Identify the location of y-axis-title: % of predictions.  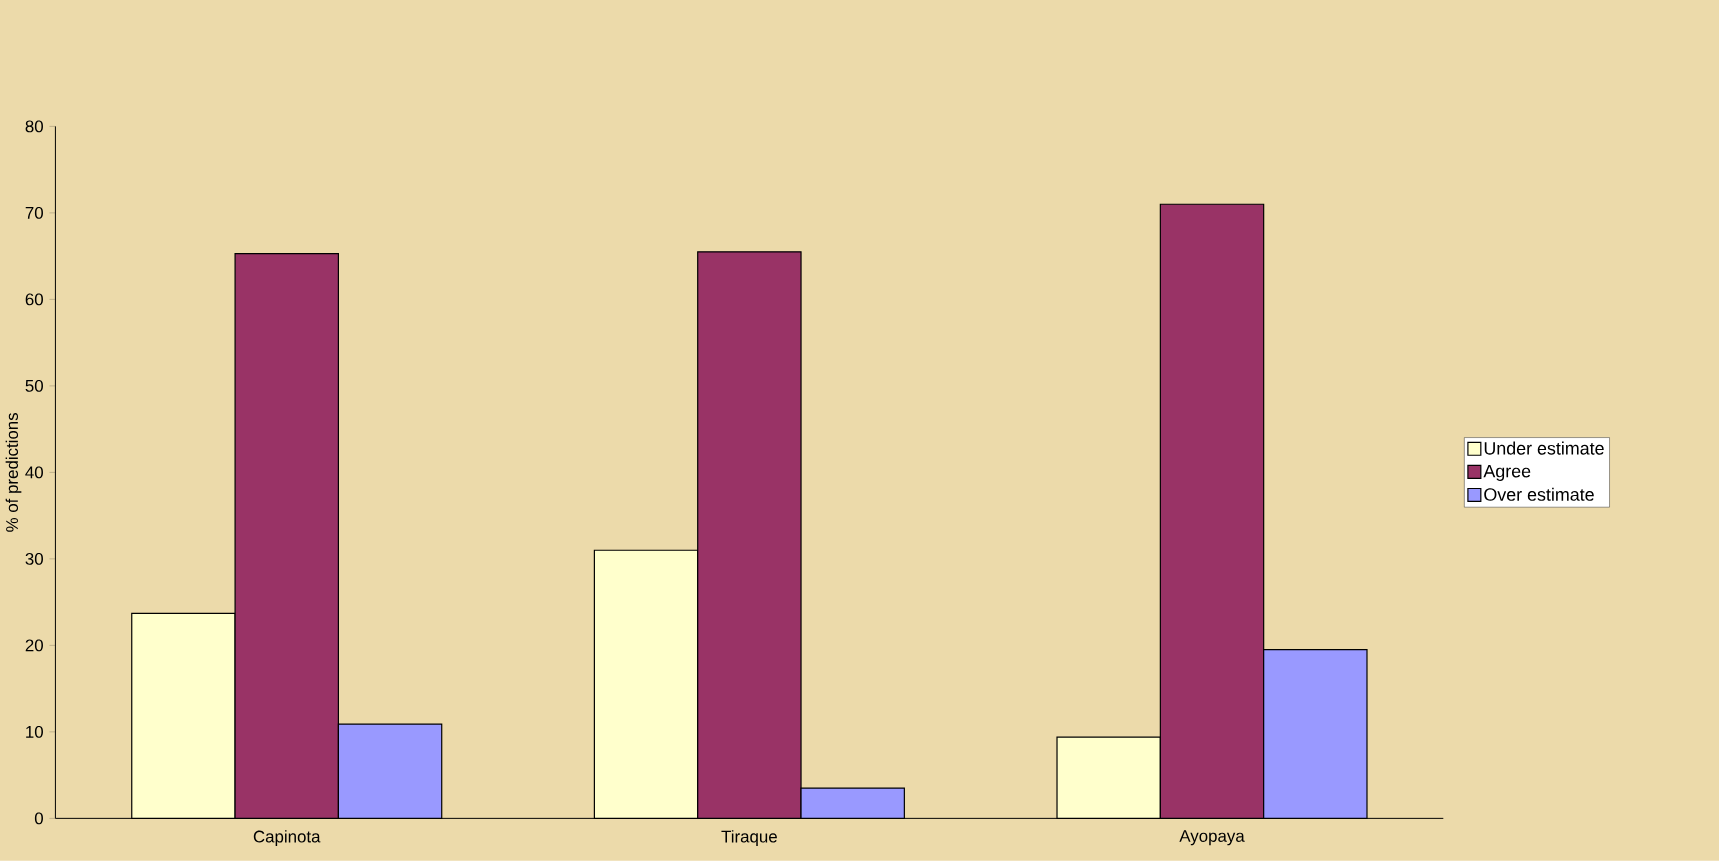
(13, 472).